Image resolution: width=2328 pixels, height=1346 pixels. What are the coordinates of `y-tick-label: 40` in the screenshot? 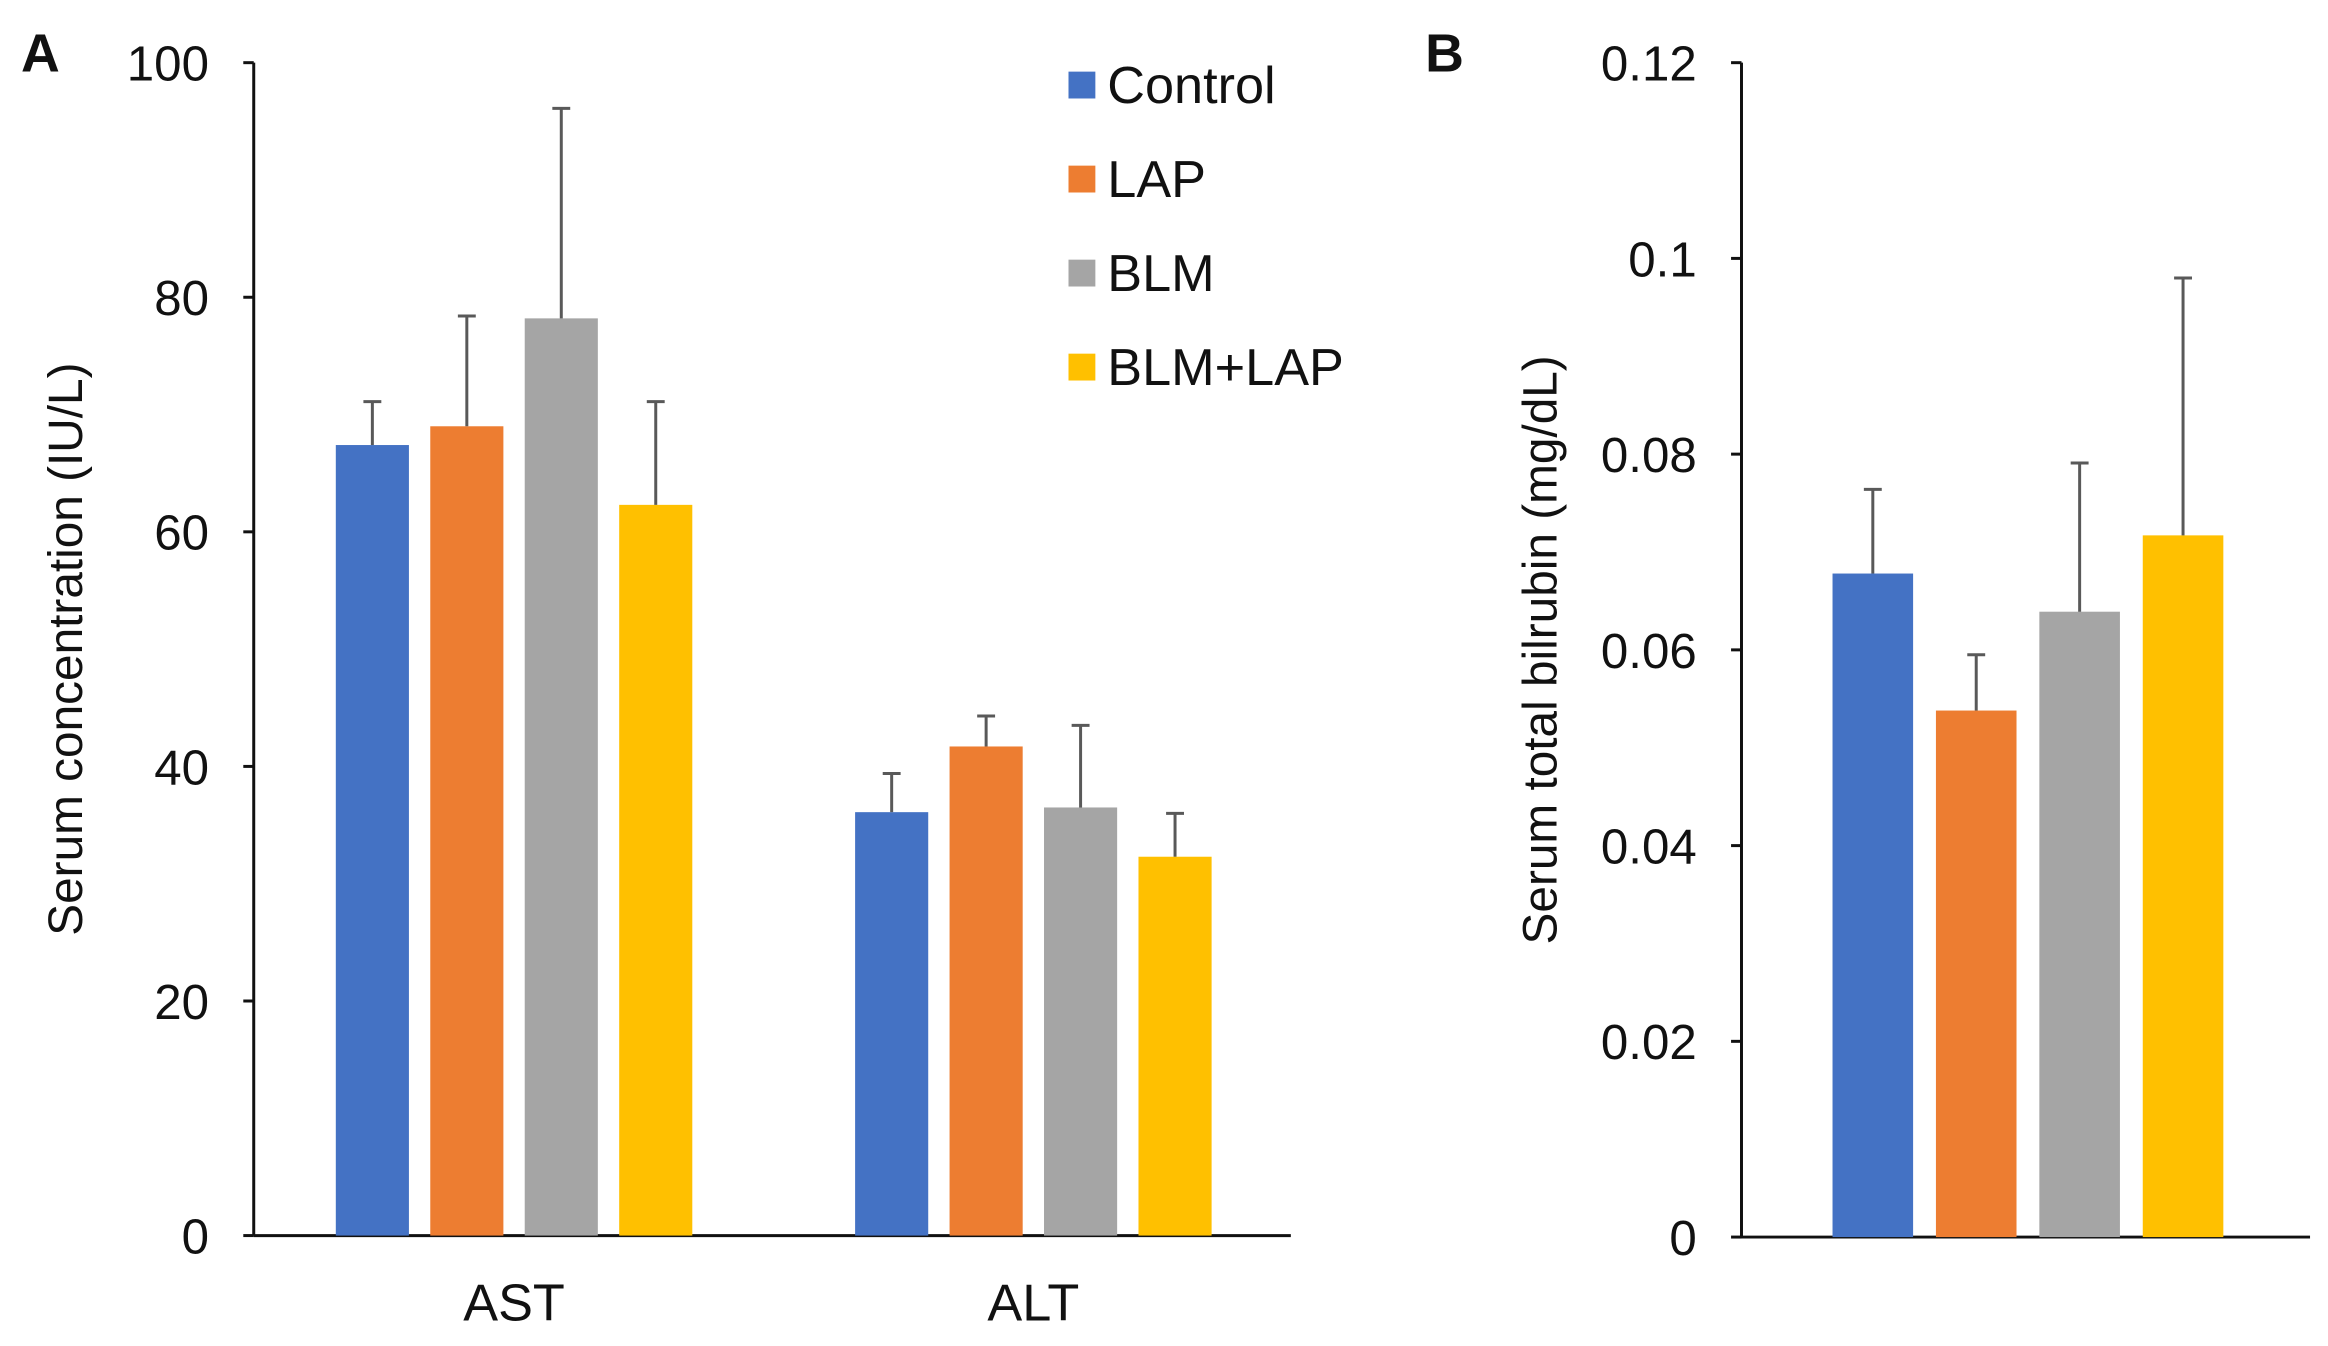 It's located at (181, 767).